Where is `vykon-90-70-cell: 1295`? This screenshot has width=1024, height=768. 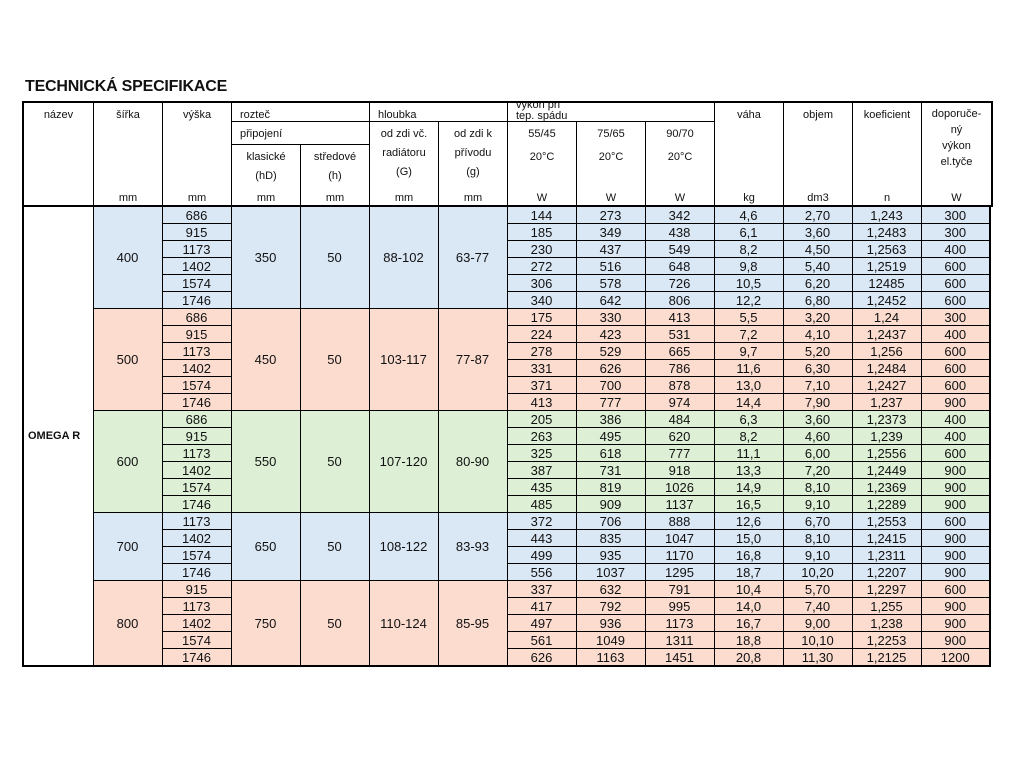
vykon-90-70-cell: 1295 is located at coordinates (679, 572).